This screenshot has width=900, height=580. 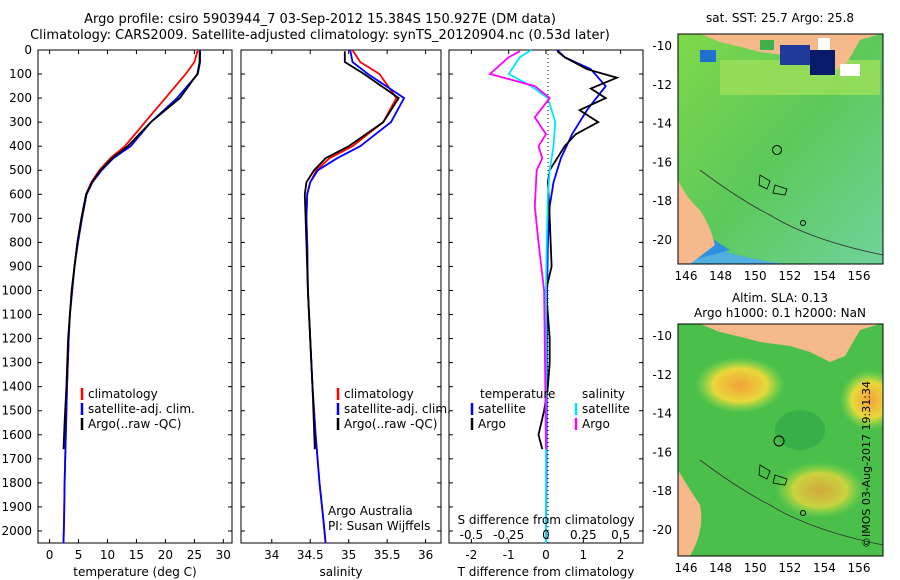 I want to click on y-tick-label: 1400, so click(x=16, y=387).